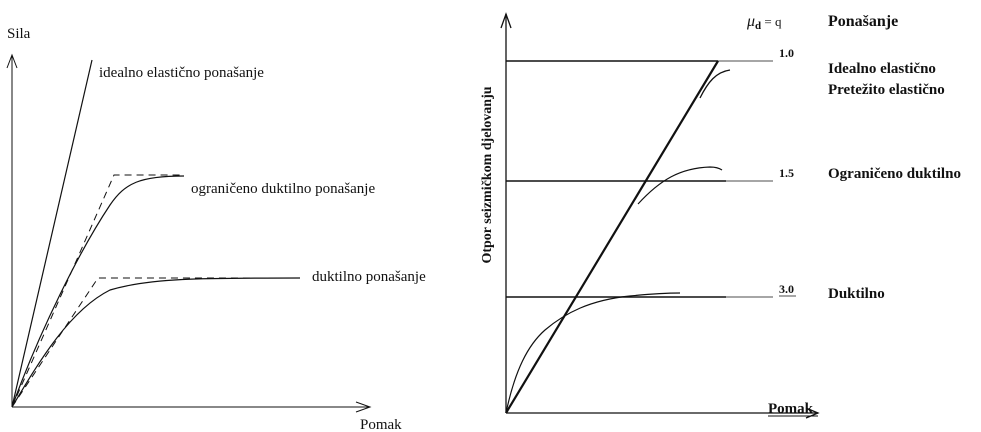 The height and width of the screenshot is (432, 981). Describe the element at coordinates (786, 173) in the screenshot. I see `q-value-1.5: 1.5` at that location.